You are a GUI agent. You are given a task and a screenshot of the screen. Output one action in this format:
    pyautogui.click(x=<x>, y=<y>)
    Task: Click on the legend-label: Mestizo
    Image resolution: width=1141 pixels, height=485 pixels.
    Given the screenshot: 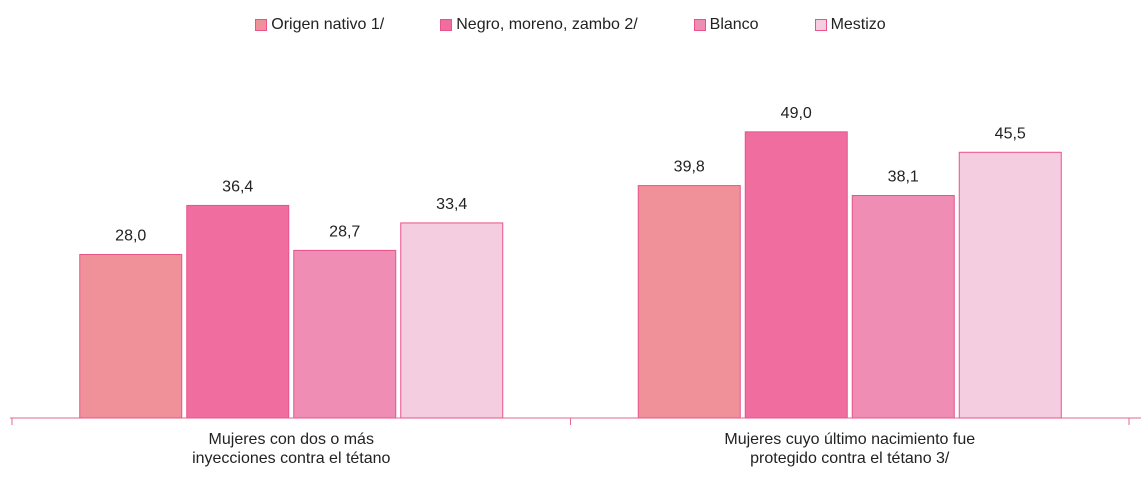 What is the action you would take?
    pyautogui.click(x=858, y=24)
    